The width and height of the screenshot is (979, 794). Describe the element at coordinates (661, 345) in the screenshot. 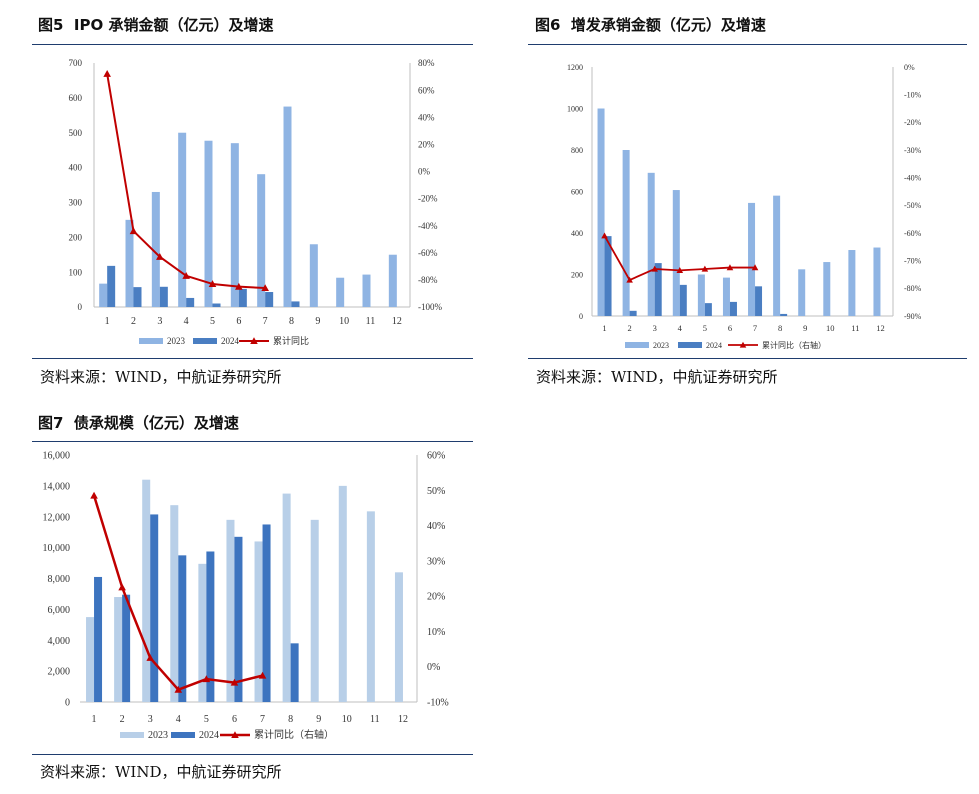

I see `legend-label-2023: 2023` at that location.